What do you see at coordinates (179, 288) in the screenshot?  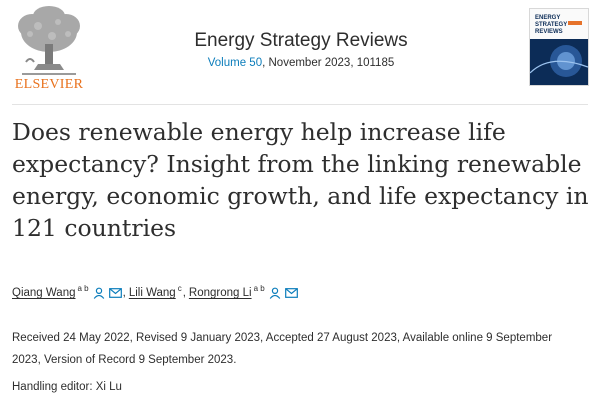 I see `author-affiliation: c` at bounding box center [179, 288].